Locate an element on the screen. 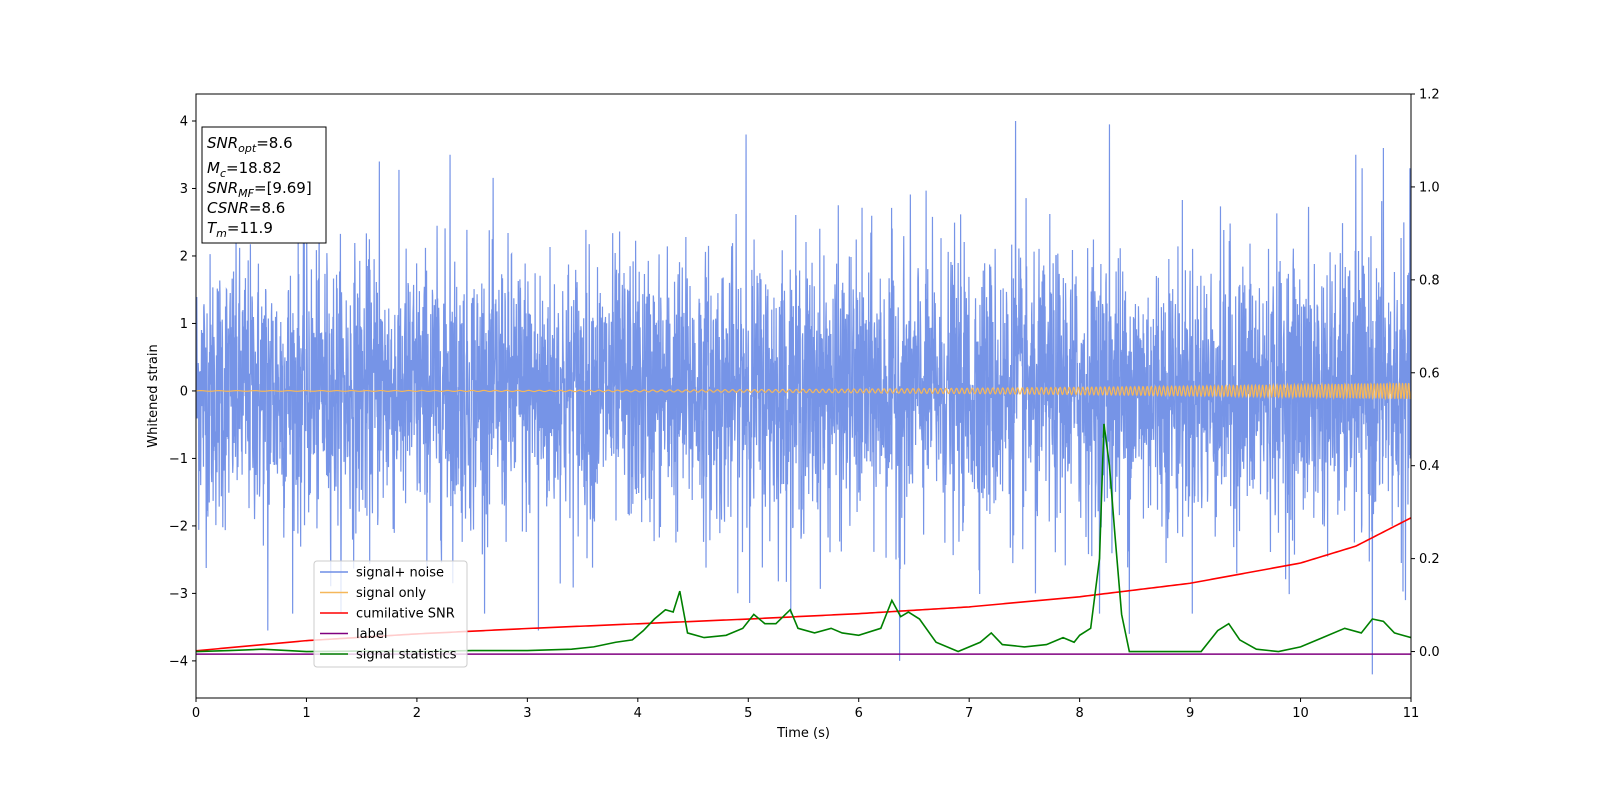 This screenshot has height=800, width=1600. info-box-line-part: m is located at coordinates (221, 233).